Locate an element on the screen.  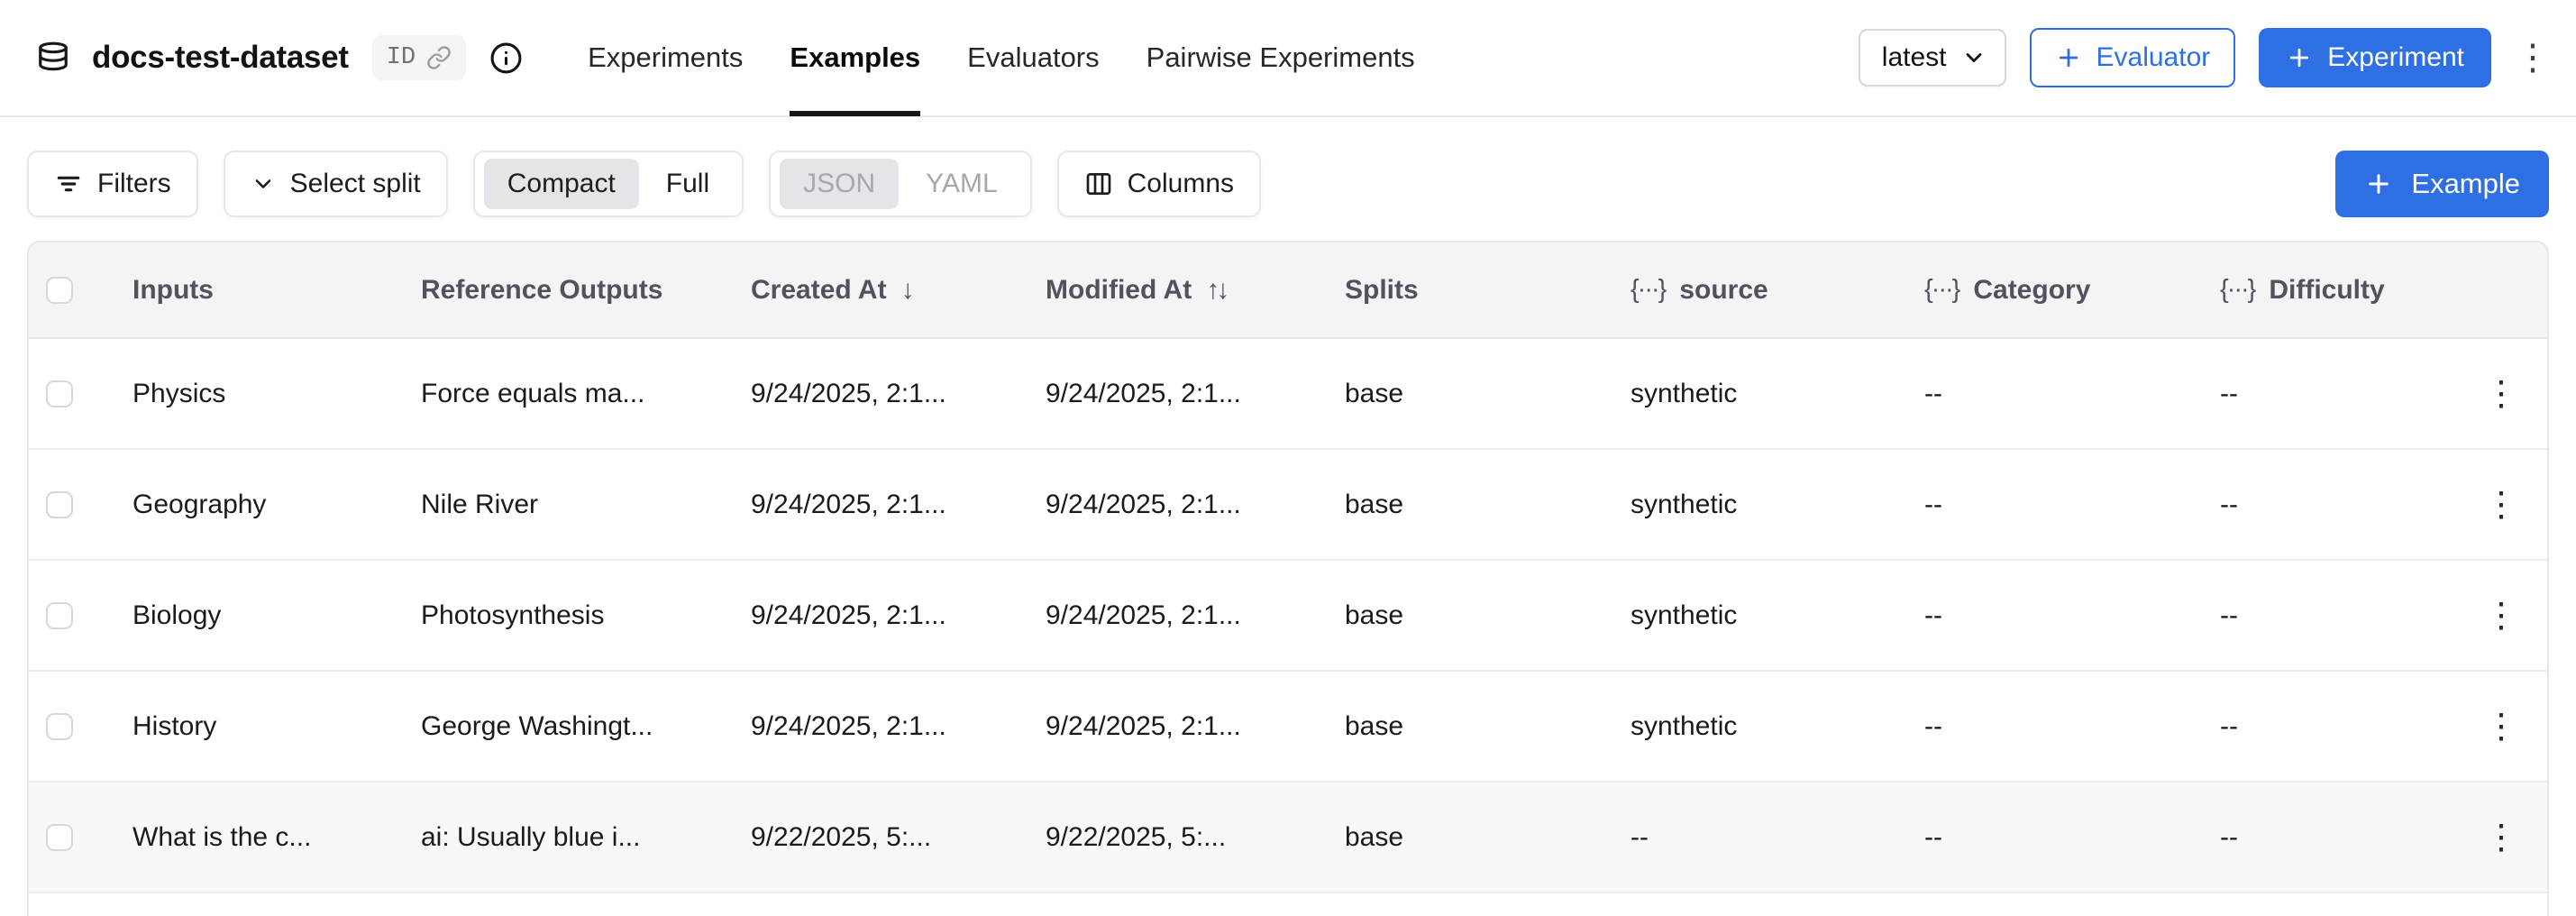
version-selector: latest is located at coordinates (1932, 58).